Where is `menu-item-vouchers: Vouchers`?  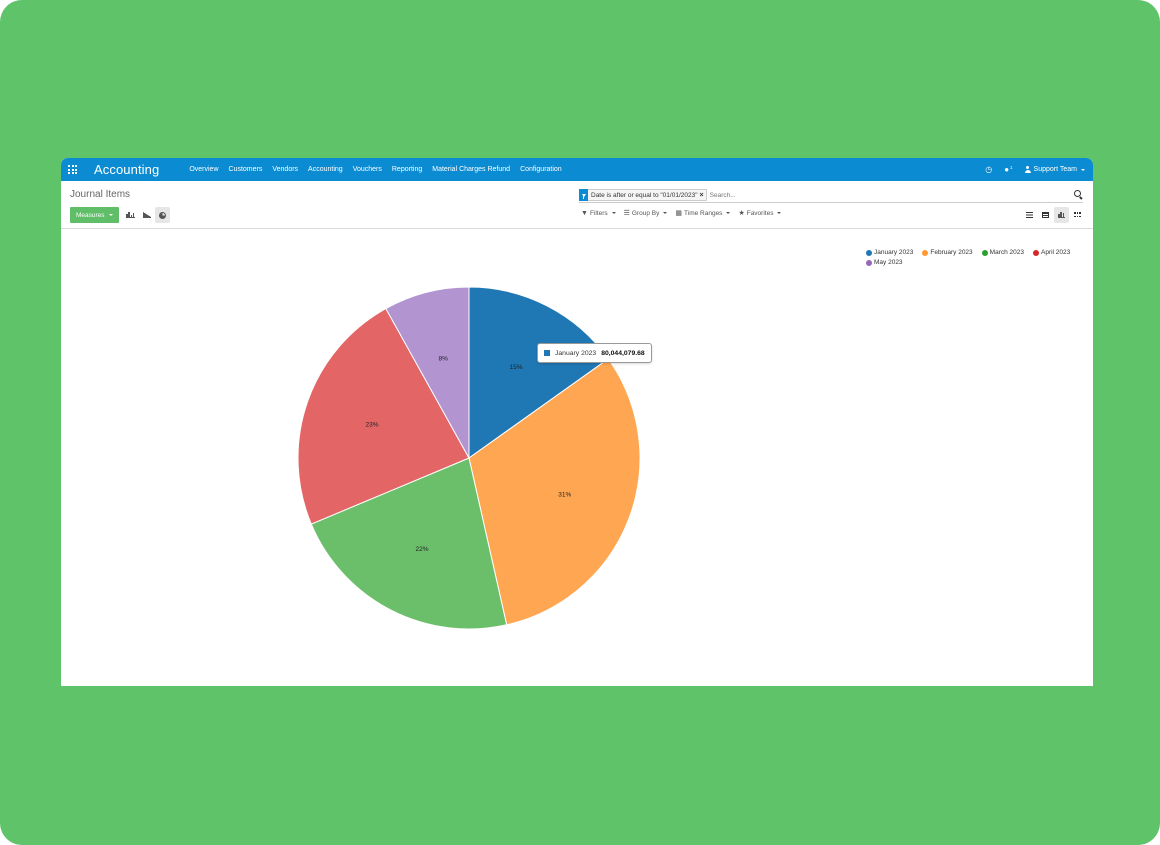
menu-item-vouchers: Vouchers is located at coordinates (367, 169).